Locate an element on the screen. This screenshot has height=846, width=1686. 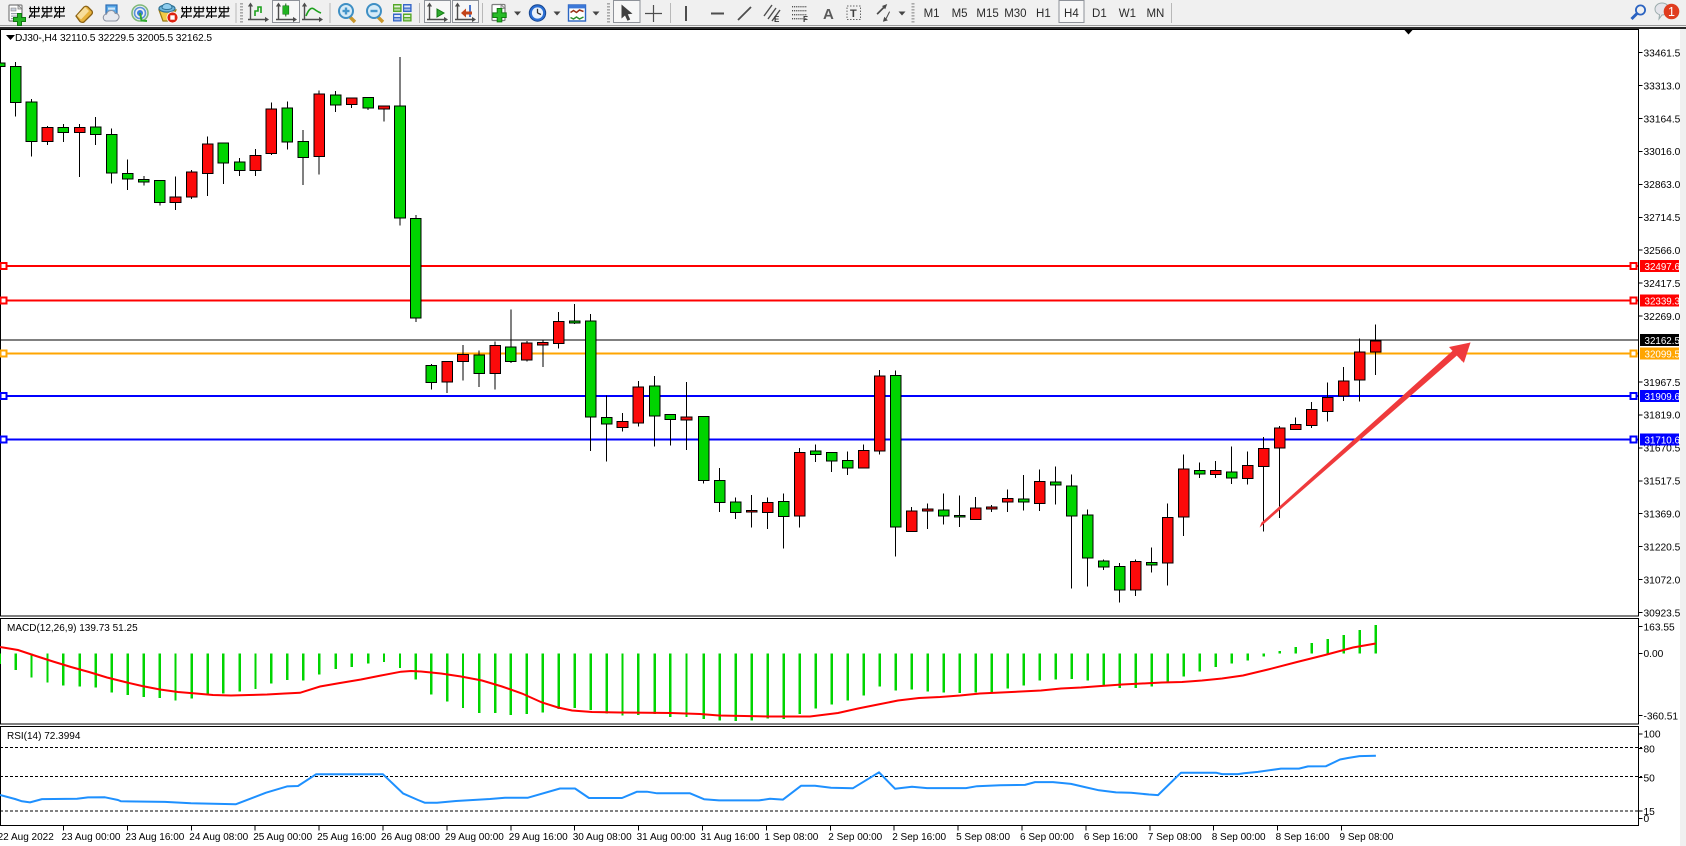
svg-text: MN is located at coordinates (1155, 14).